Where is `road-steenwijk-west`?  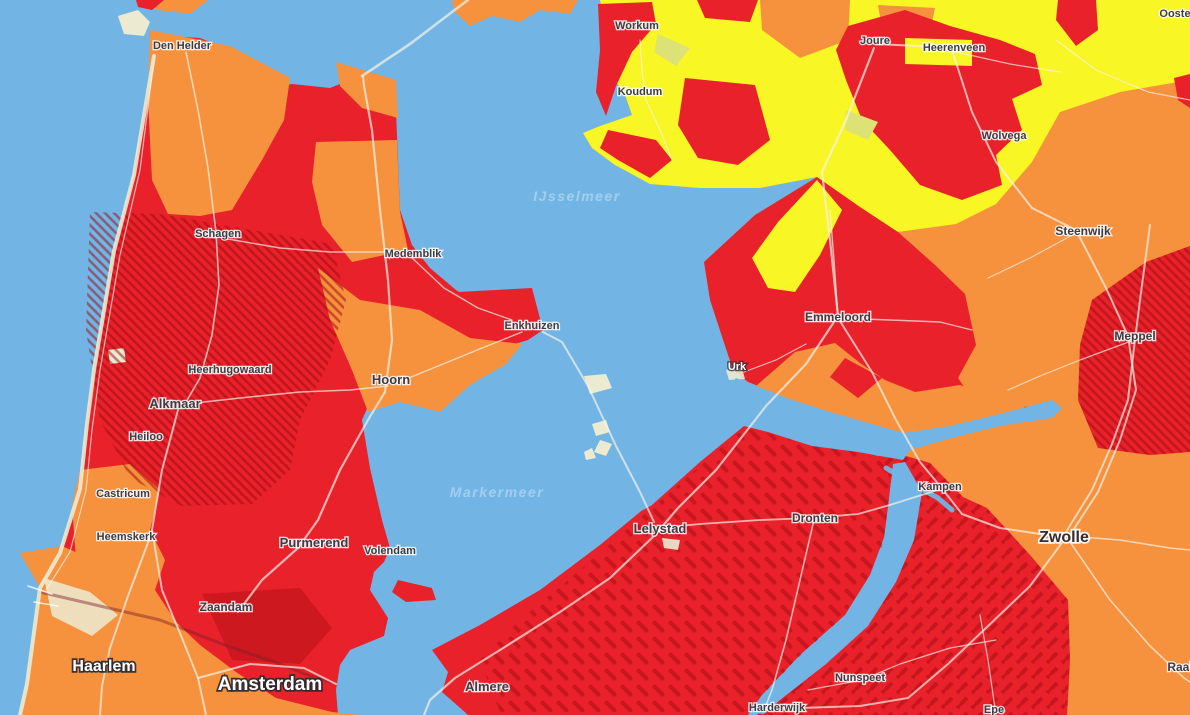 road-steenwijk-west is located at coordinates (1033, 255).